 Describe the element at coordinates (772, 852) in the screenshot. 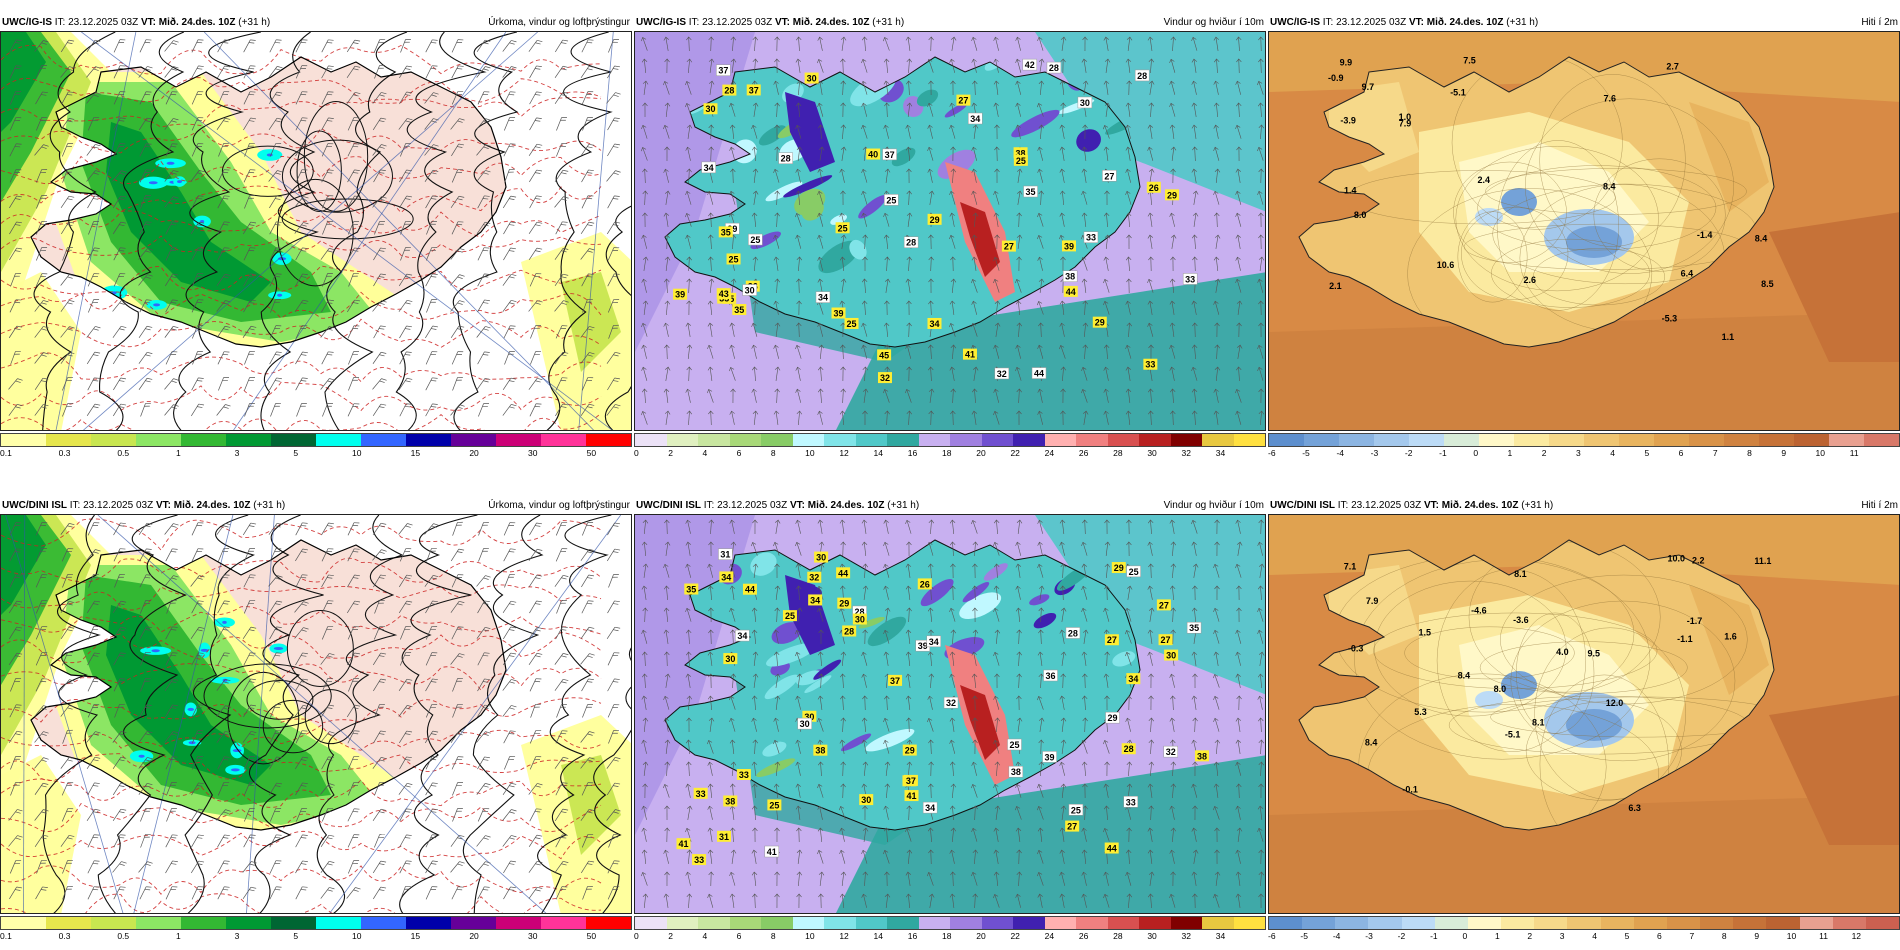

I see `svg-text: 41` at that location.